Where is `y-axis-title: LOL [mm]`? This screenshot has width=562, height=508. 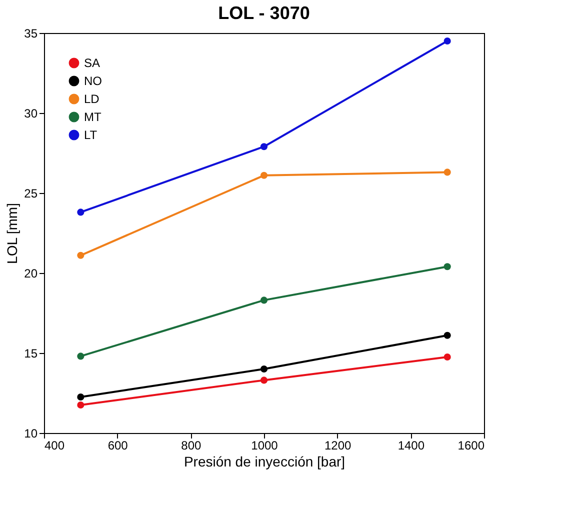
y-axis-title: LOL [mm] is located at coordinates (12, 233).